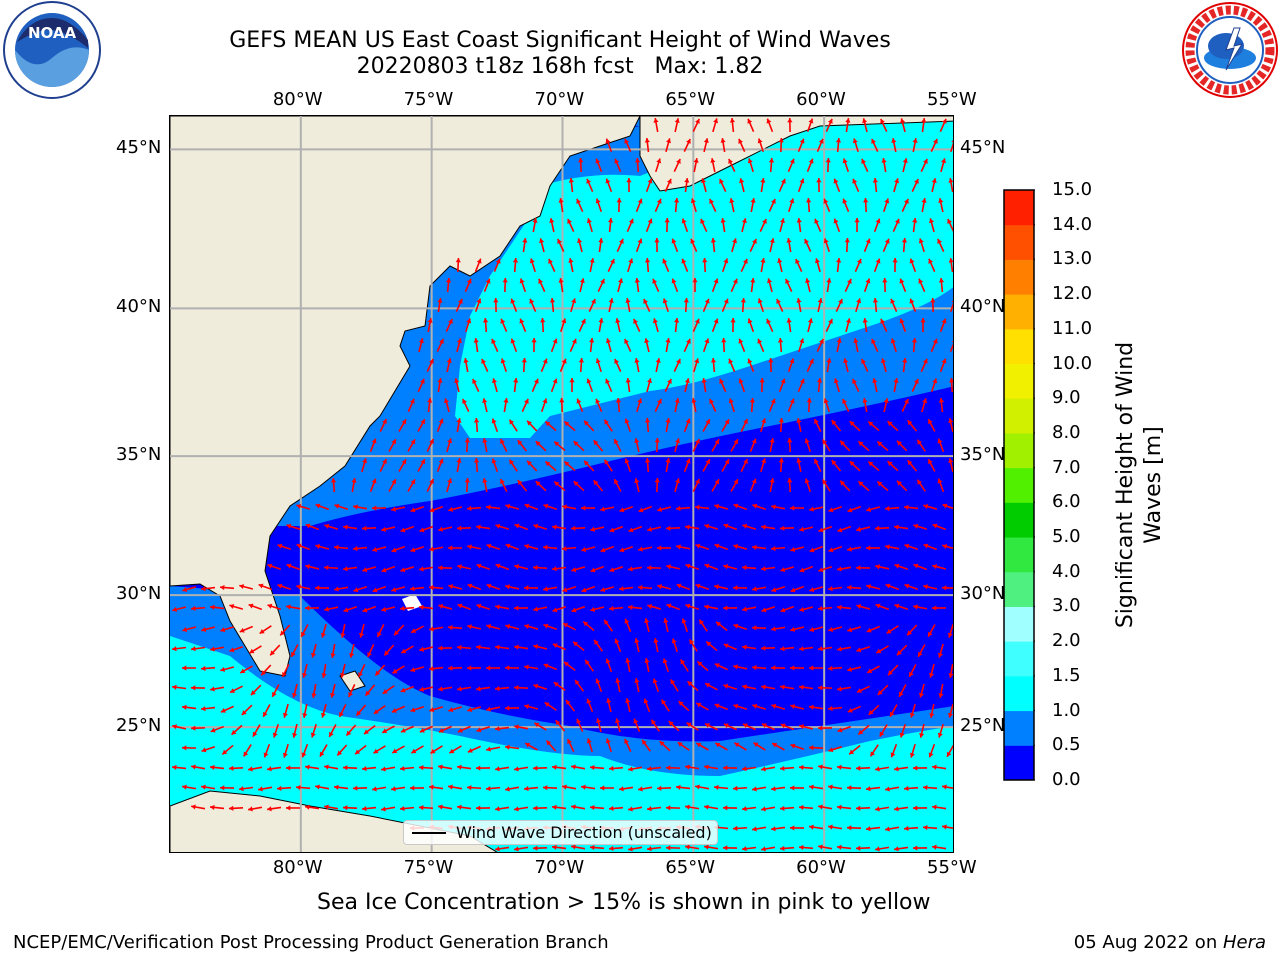 This screenshot has width=1280, height=960. What do you see at coordinates (1170, 942) in the screenshot?
I see `footer-date: 05 Aug 2022 on Hera` at bounding box center [1170, 942].